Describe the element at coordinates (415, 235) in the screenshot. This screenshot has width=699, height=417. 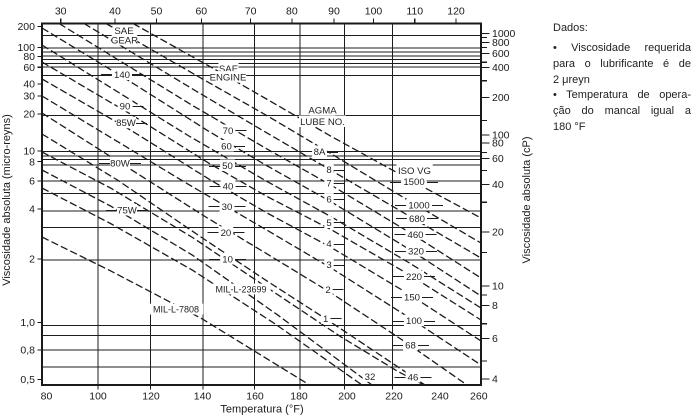
I see `svg-text: 460` at that location.